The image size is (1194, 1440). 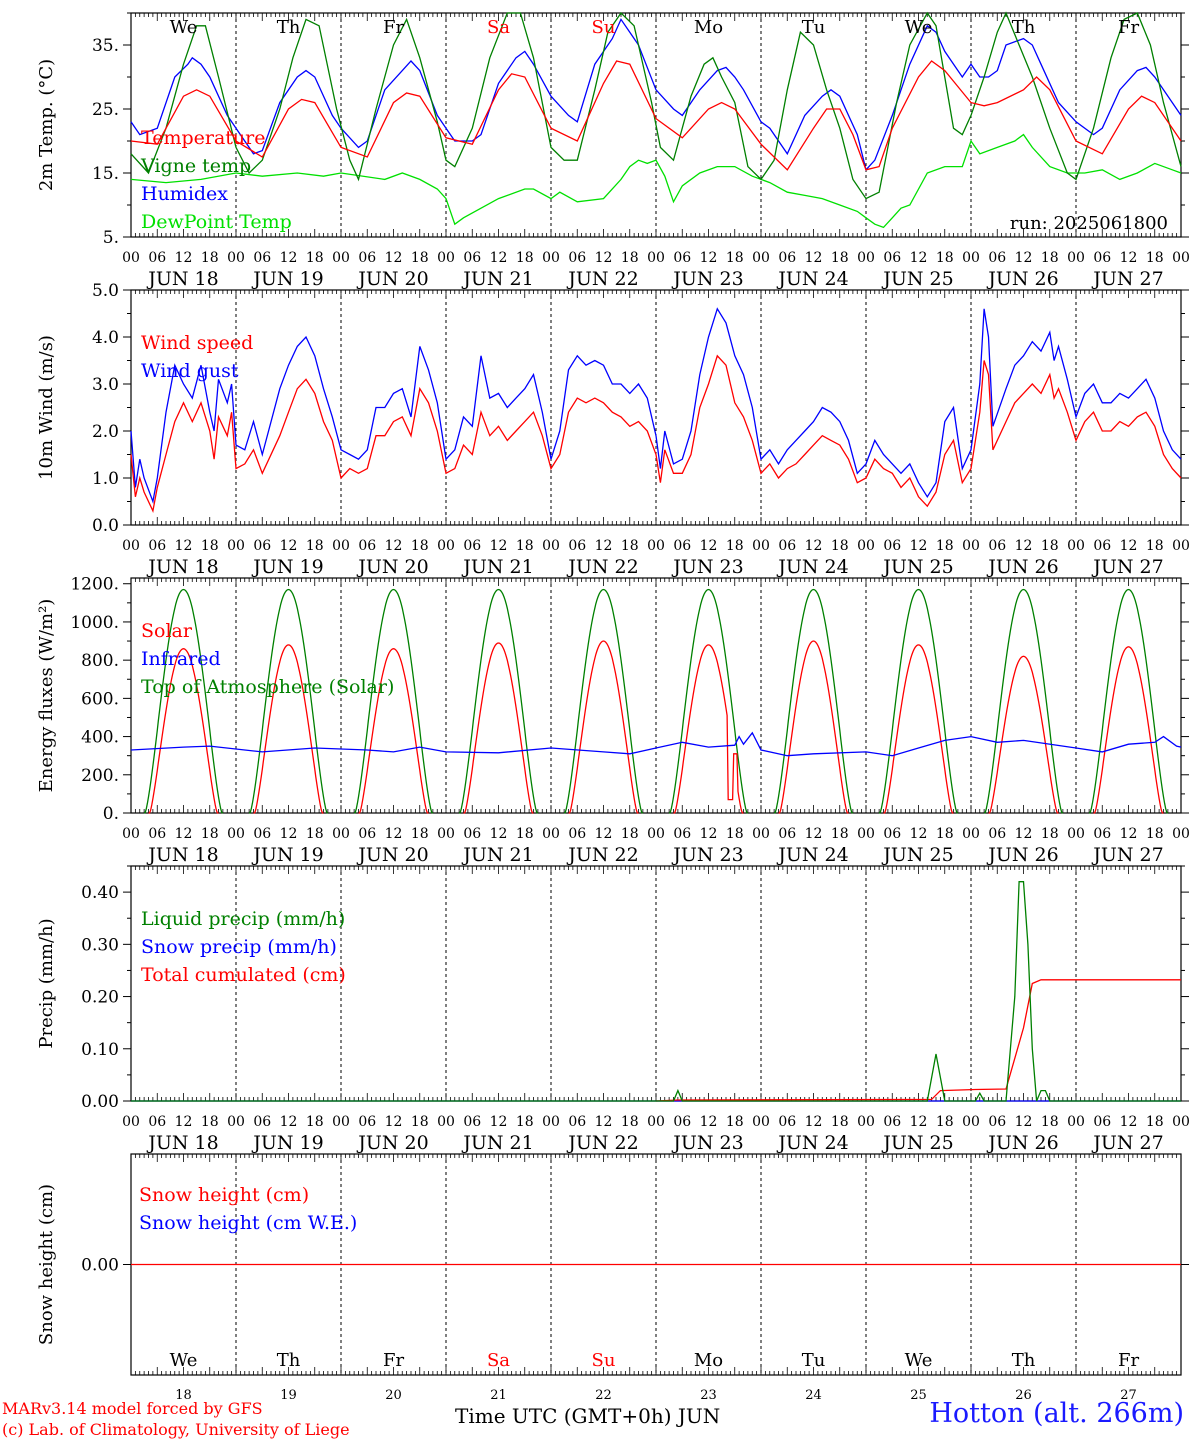 I want to click on series-dewpoint-temp, so click(x=656, y=181).